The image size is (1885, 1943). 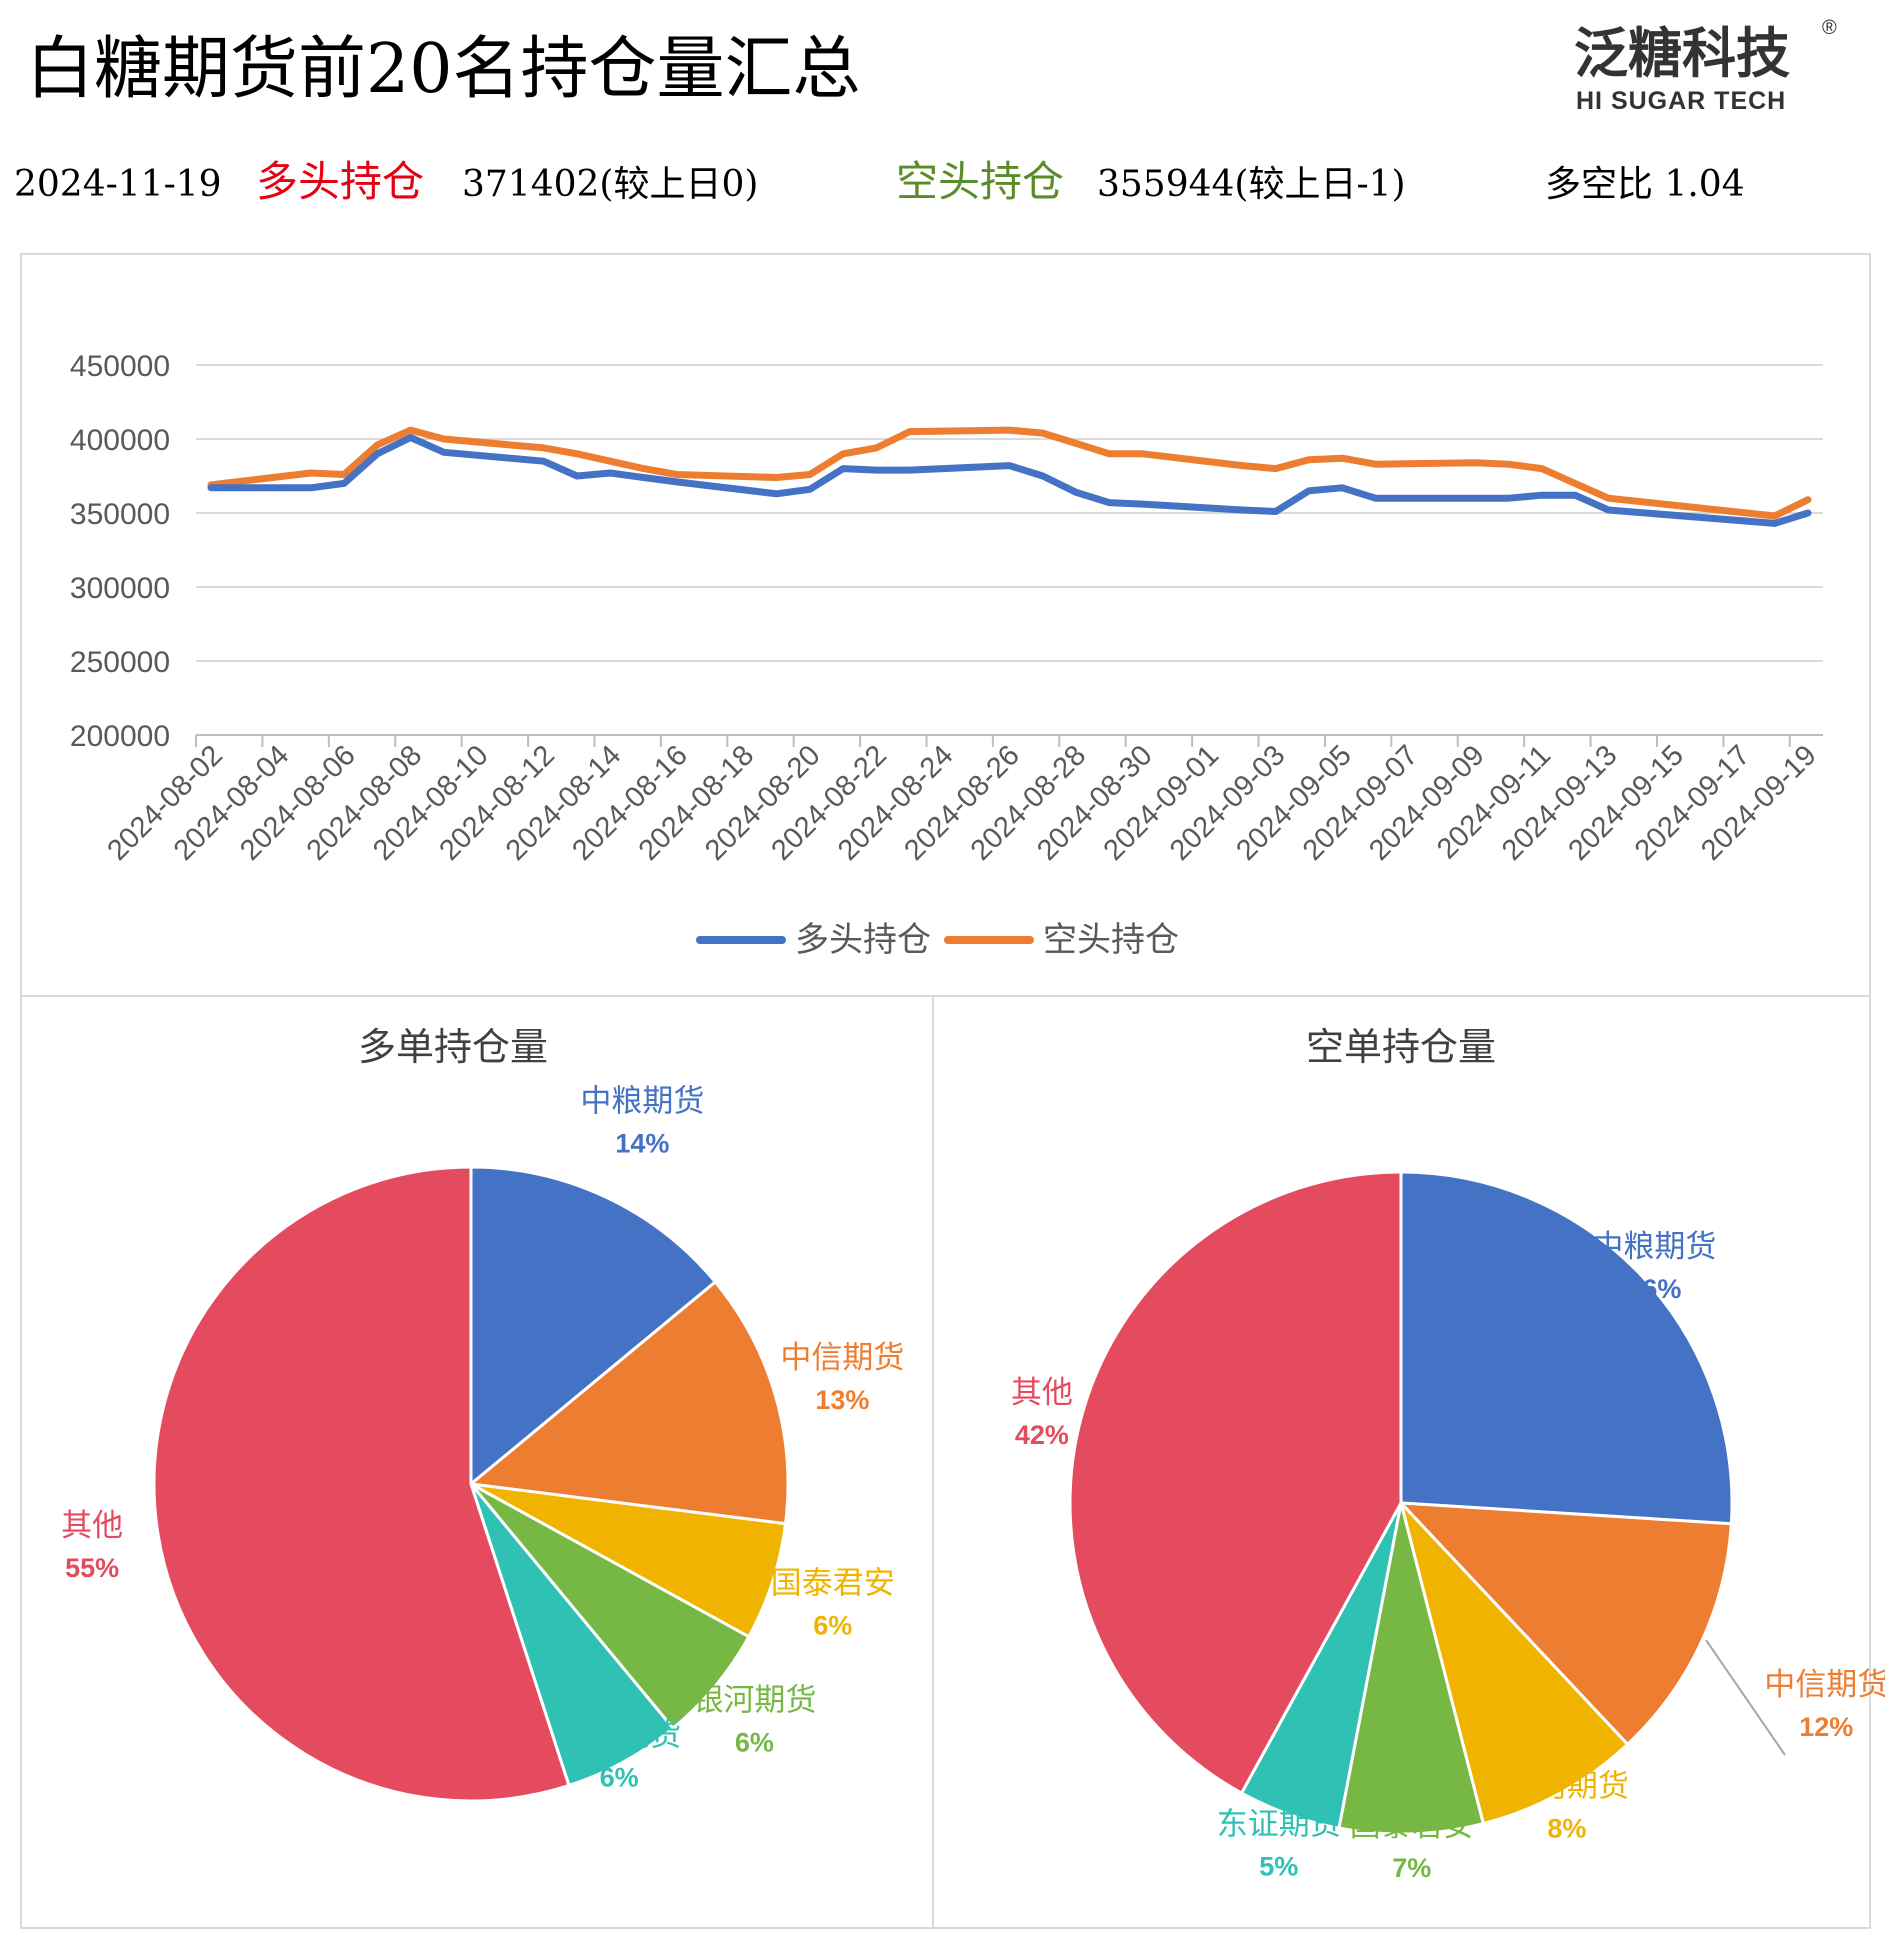 I want to click on pie-label-name: 东证期货, so click(x=1279, y=1824).